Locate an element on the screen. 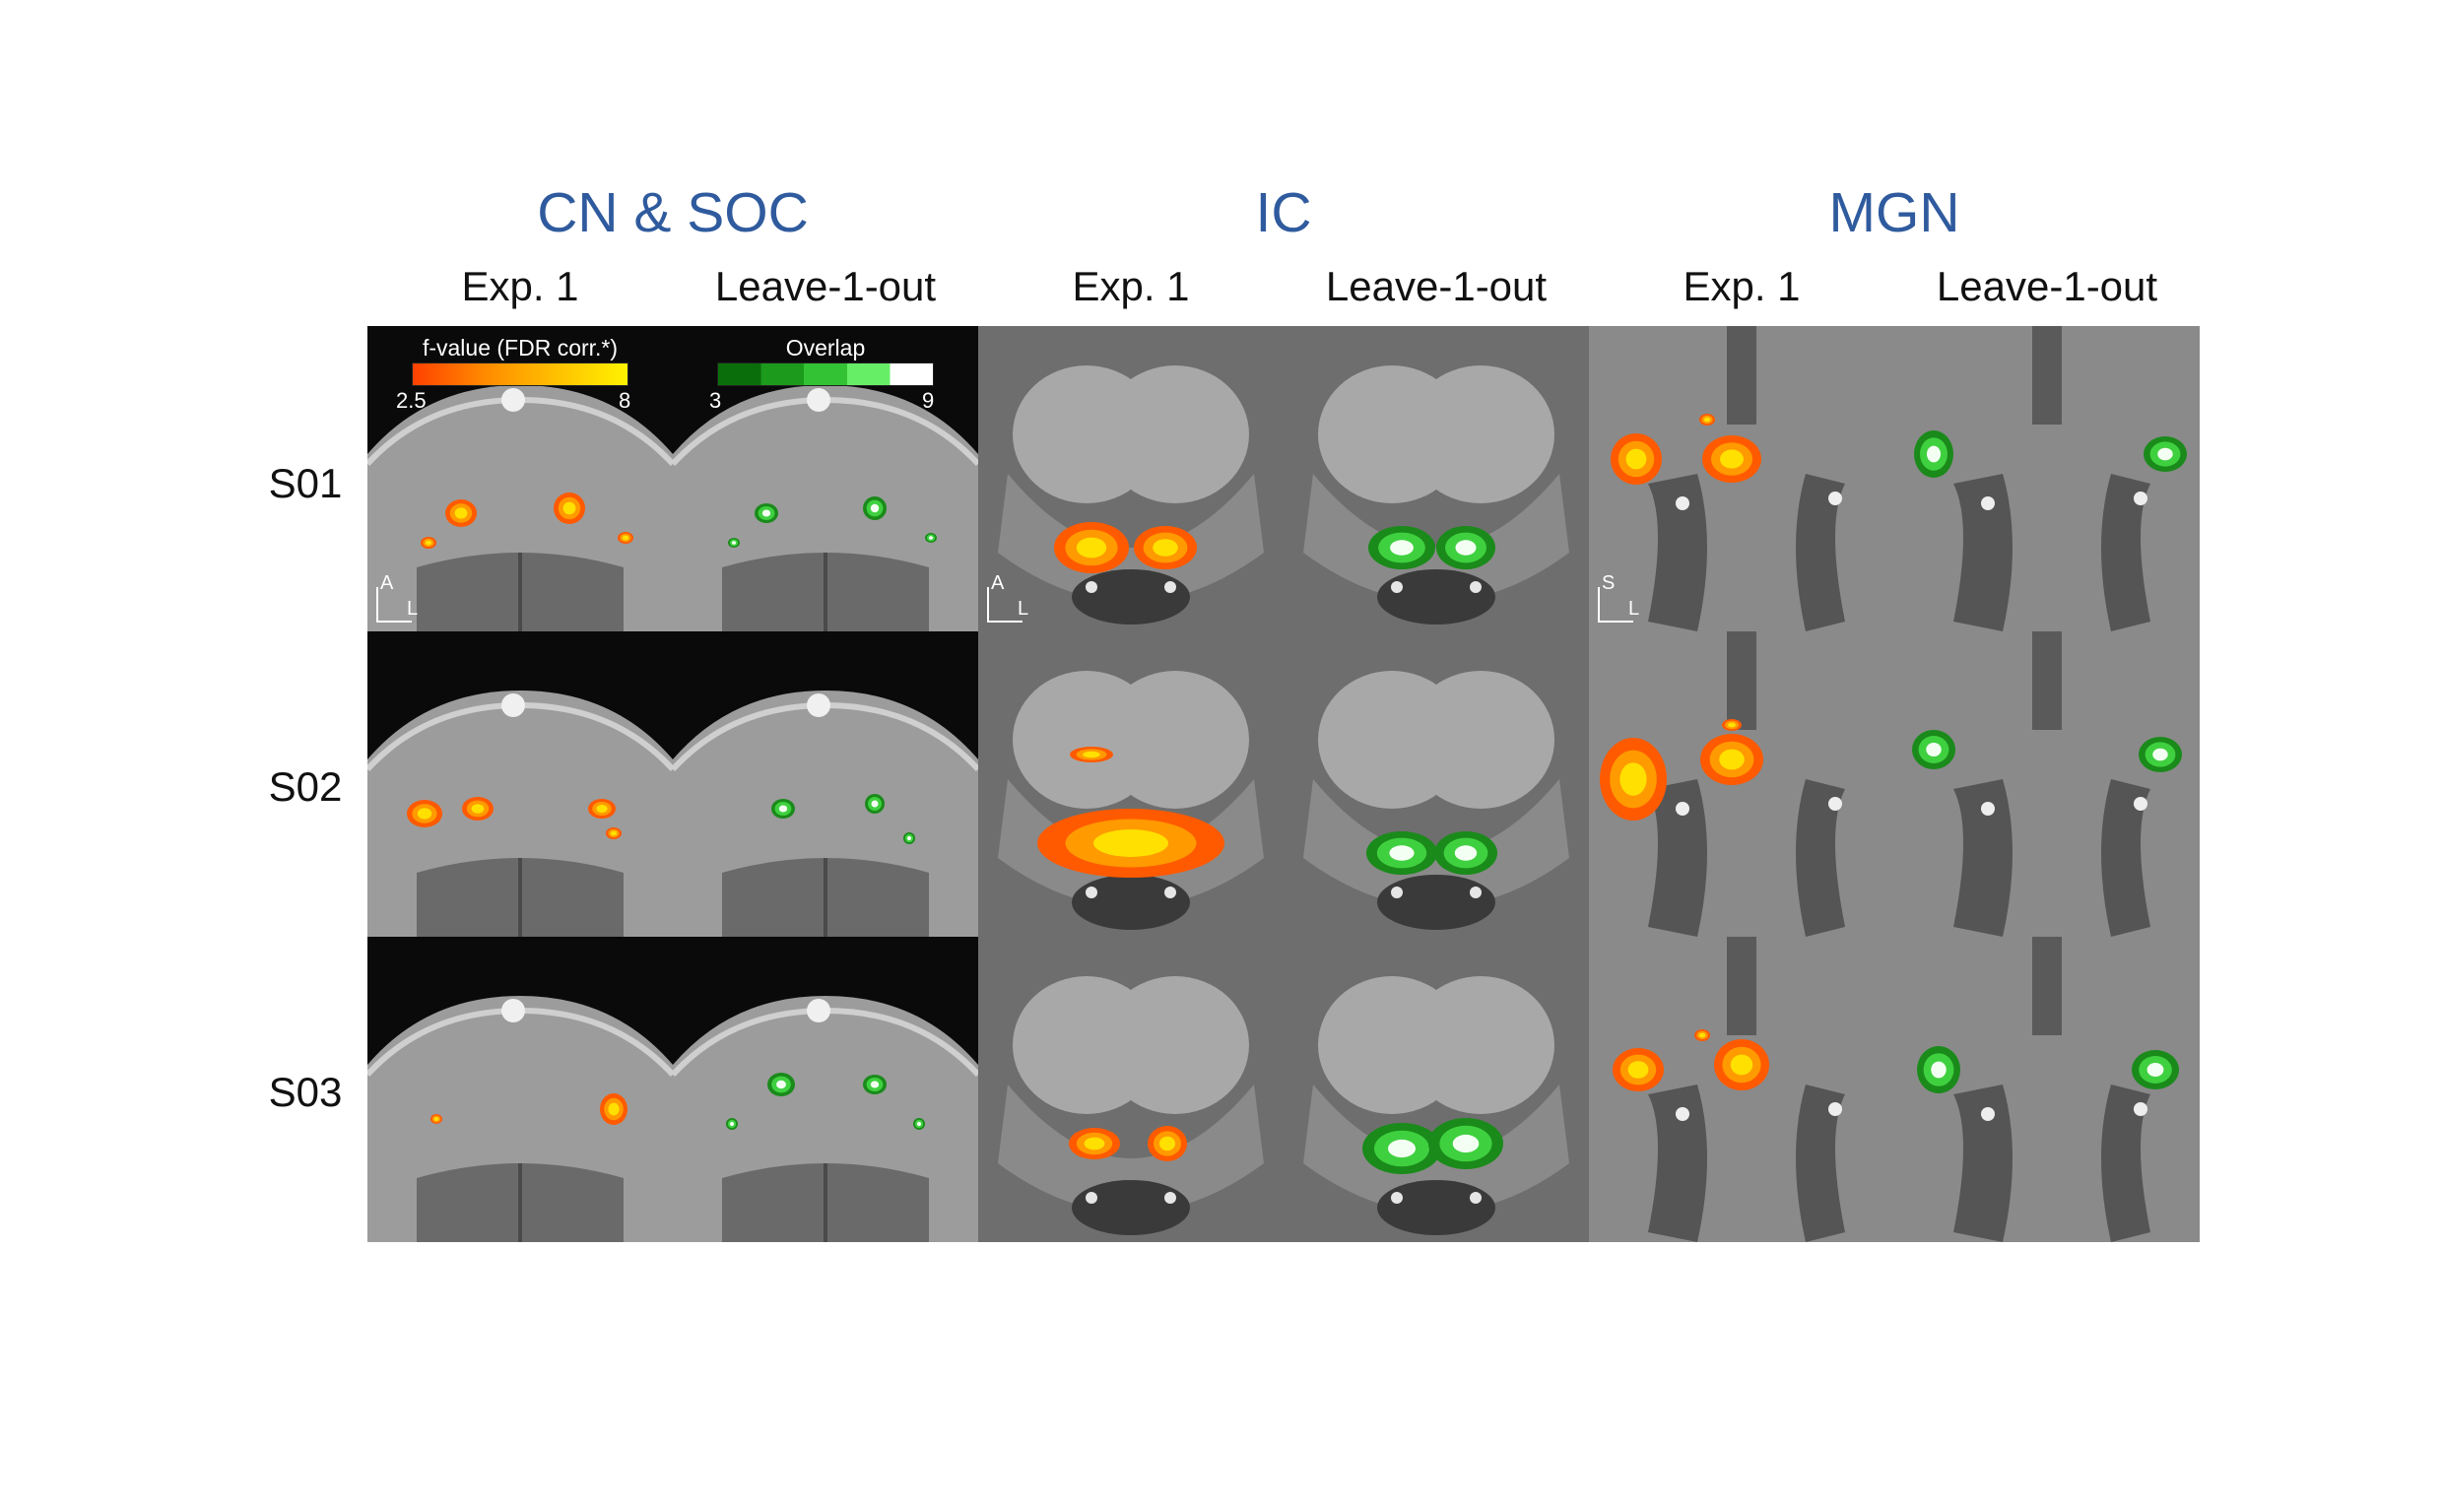 The image size is (2443, 1512). row-label-s03: S03 is located at coordinates (305, 1092).